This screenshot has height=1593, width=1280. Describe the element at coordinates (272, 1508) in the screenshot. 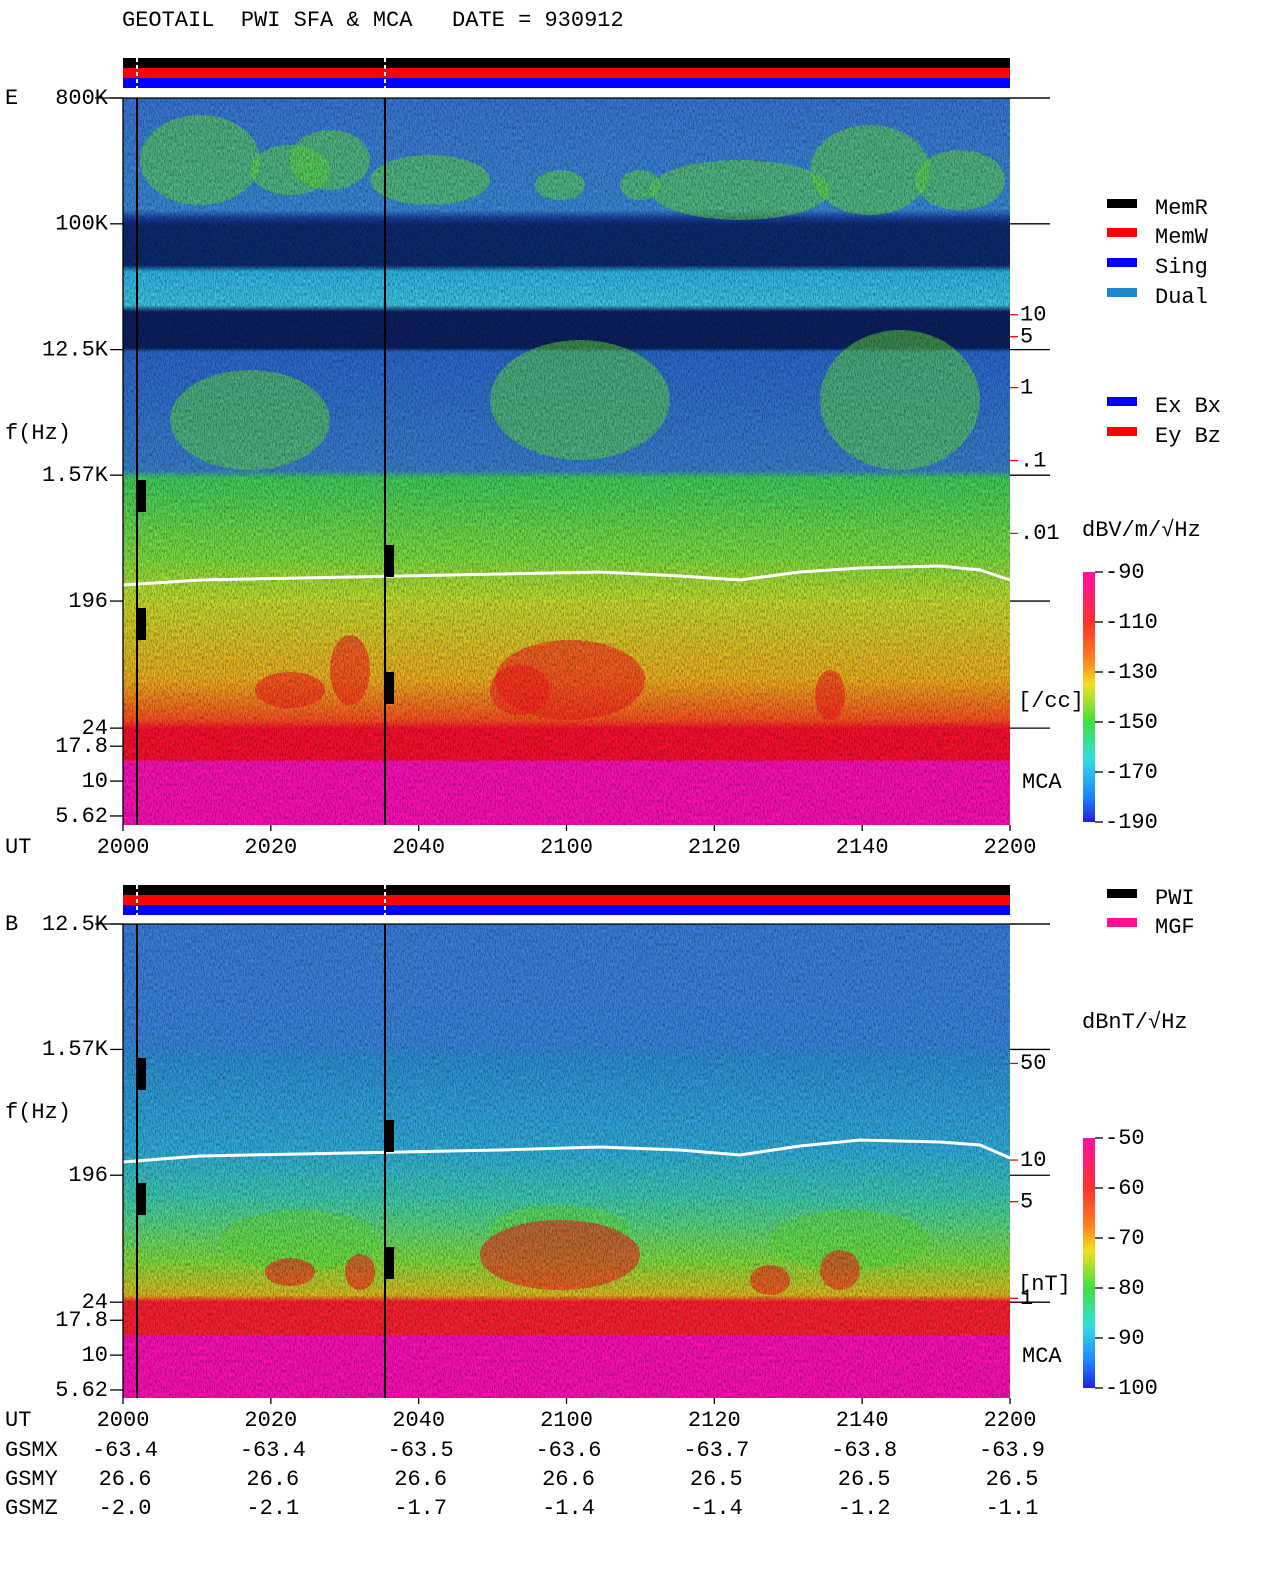

I see `orbit-value: -2.1` at that location.